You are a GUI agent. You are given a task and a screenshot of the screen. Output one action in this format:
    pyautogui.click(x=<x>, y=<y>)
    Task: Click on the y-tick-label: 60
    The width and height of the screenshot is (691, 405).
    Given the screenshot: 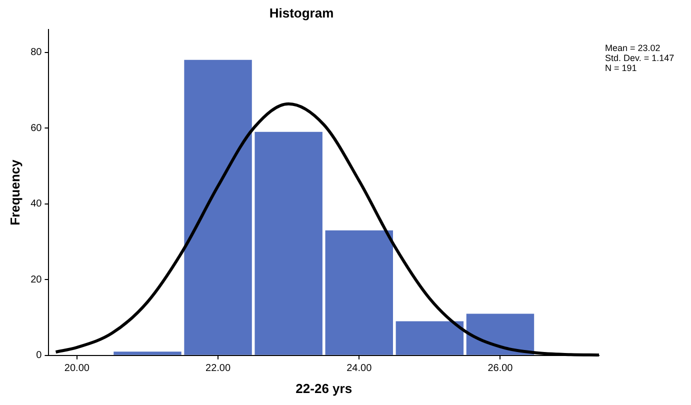 What is the action you would take?
    pyautogui.click(x=36, y=128)
    